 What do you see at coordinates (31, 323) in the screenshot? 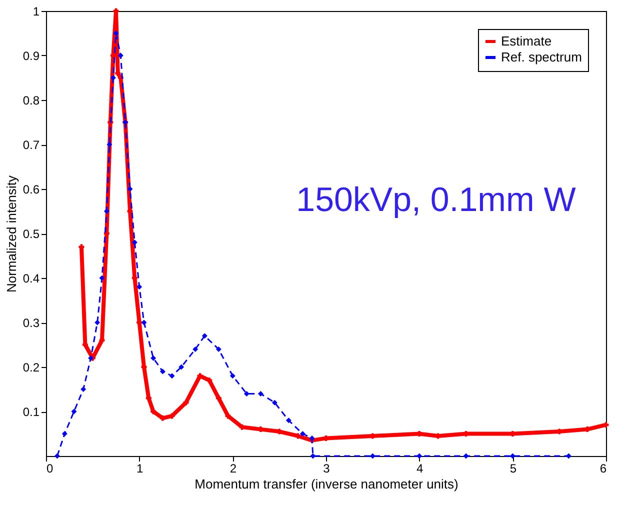
I see `y-tick-label: 0.3` at bounding box center [31, 323].